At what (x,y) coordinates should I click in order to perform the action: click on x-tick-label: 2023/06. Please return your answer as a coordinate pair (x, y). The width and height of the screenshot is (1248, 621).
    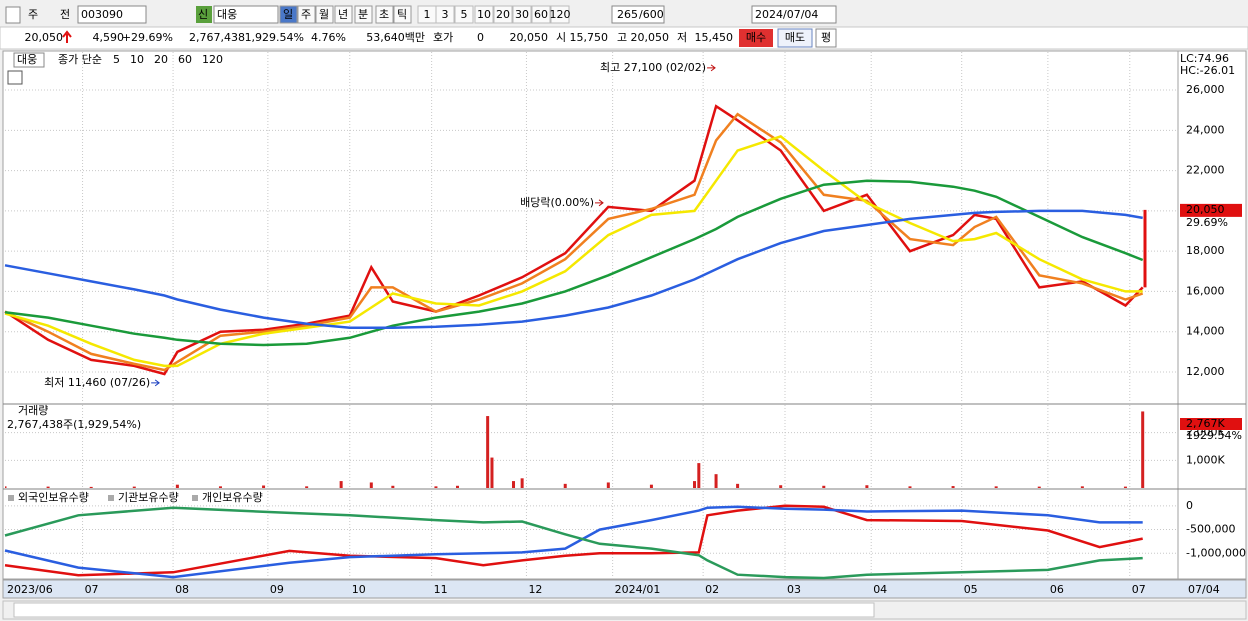
    Looking at the image, I should click on (30, 589).